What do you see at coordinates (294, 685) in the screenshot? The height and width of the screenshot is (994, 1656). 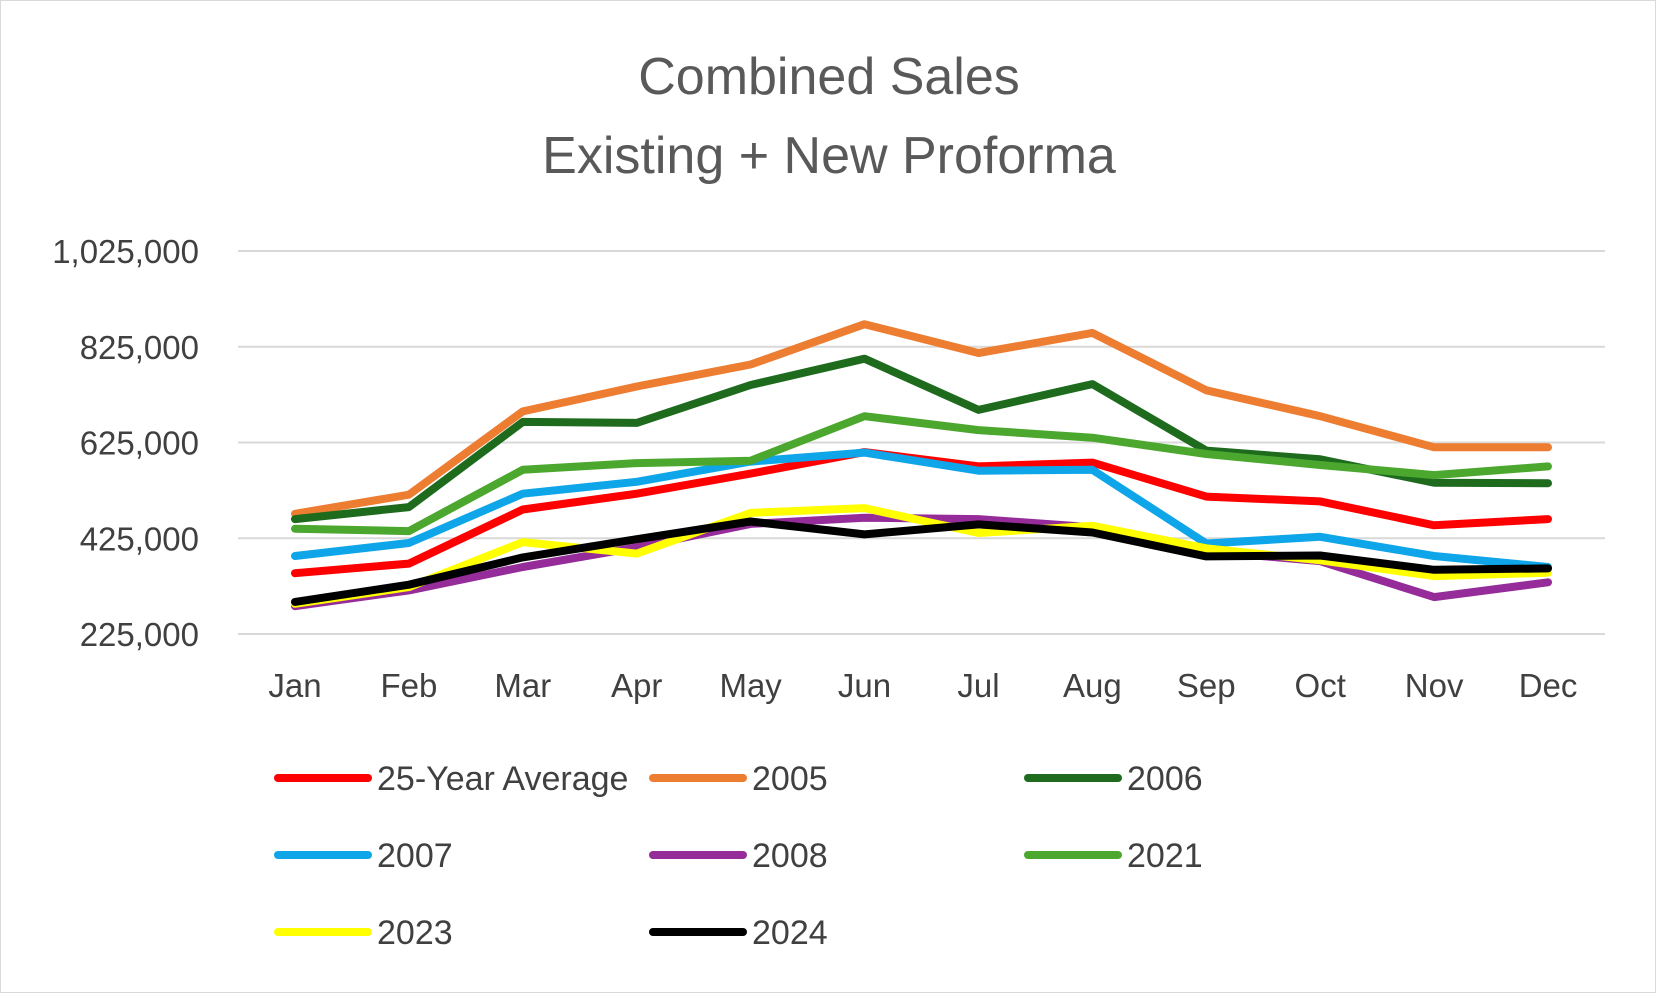 I see `x-tick-label: Jan` at bounding box center [294, 685].